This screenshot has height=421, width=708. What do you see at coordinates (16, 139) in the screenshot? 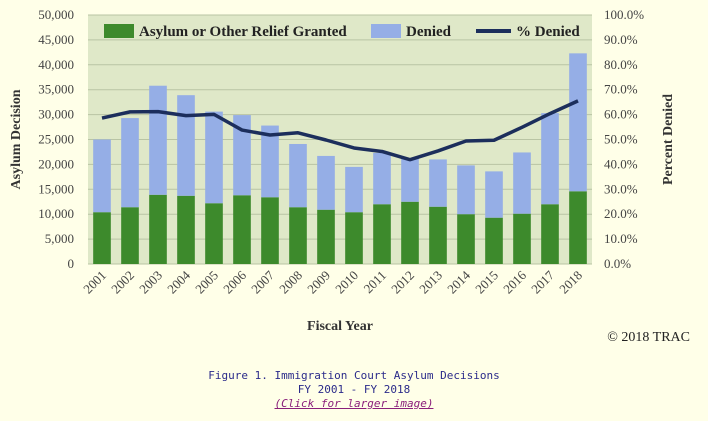
I see `y-axis-title: Asylum Decision` at bounding box center [16, 139].